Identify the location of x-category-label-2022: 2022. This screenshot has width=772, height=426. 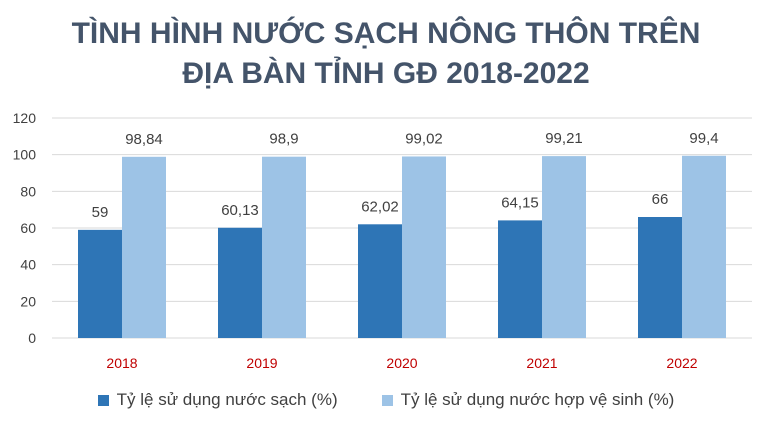
(681, 363).